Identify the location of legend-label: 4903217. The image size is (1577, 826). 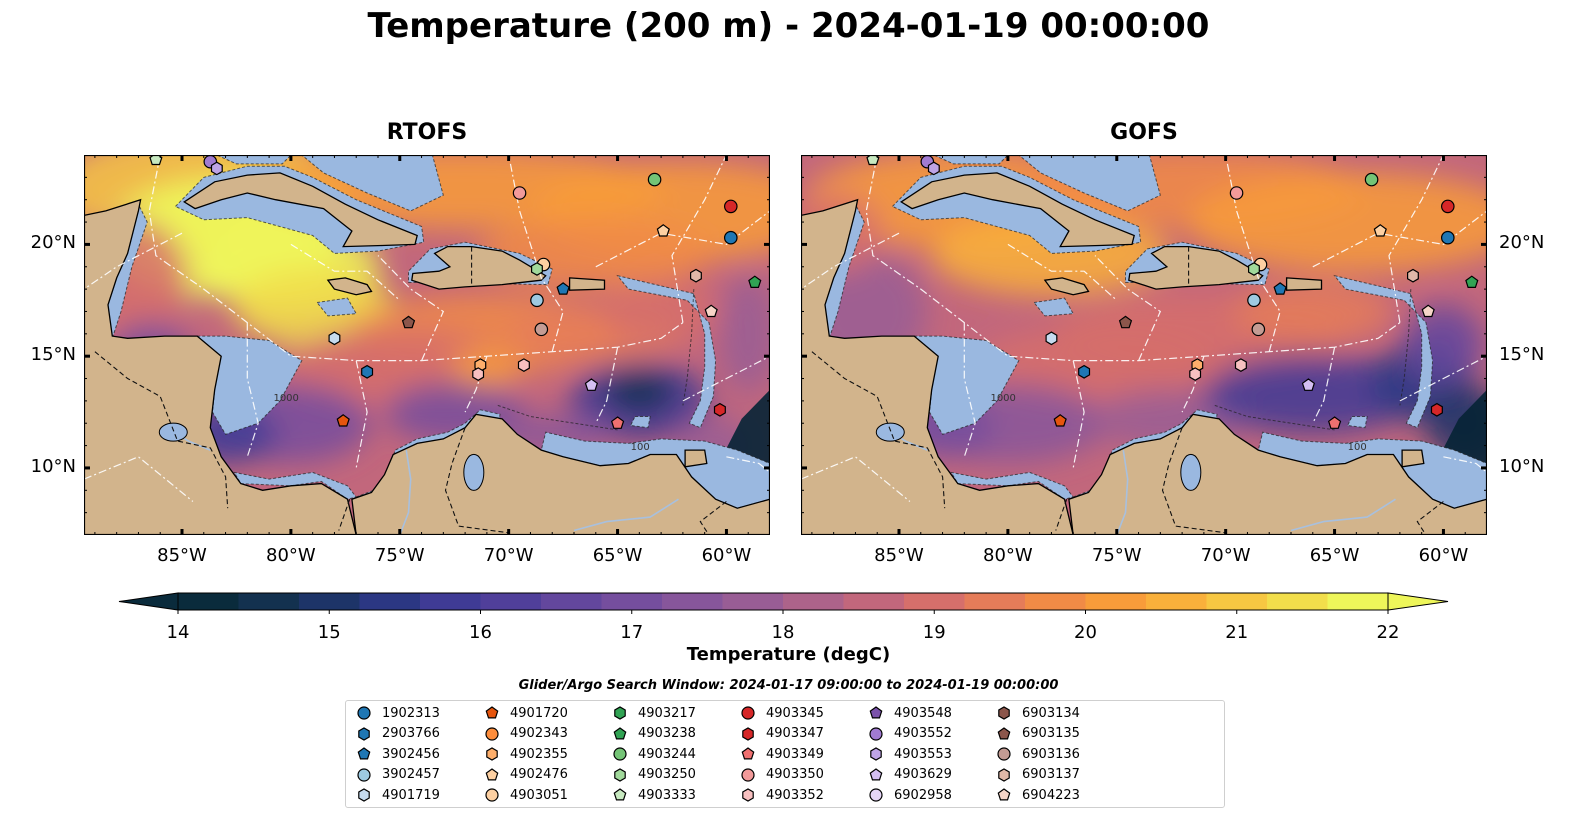
(667, 713).